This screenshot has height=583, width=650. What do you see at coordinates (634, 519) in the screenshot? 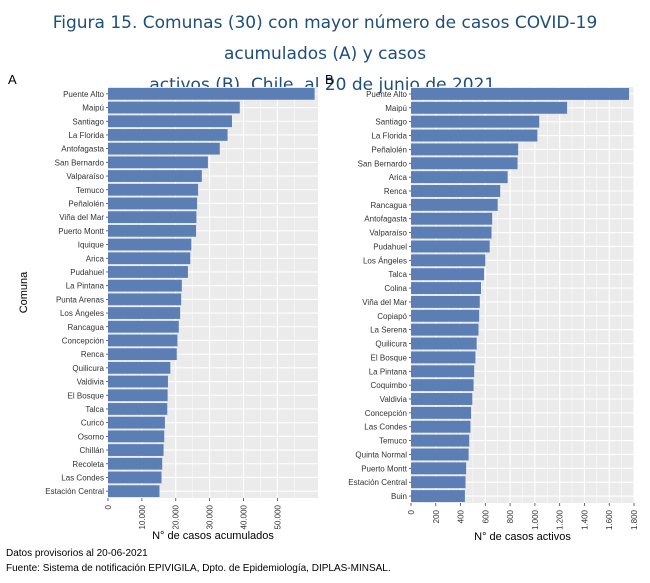
I see `chart-b-x-tick-label: 1.800` at bounding box center [634, 519].